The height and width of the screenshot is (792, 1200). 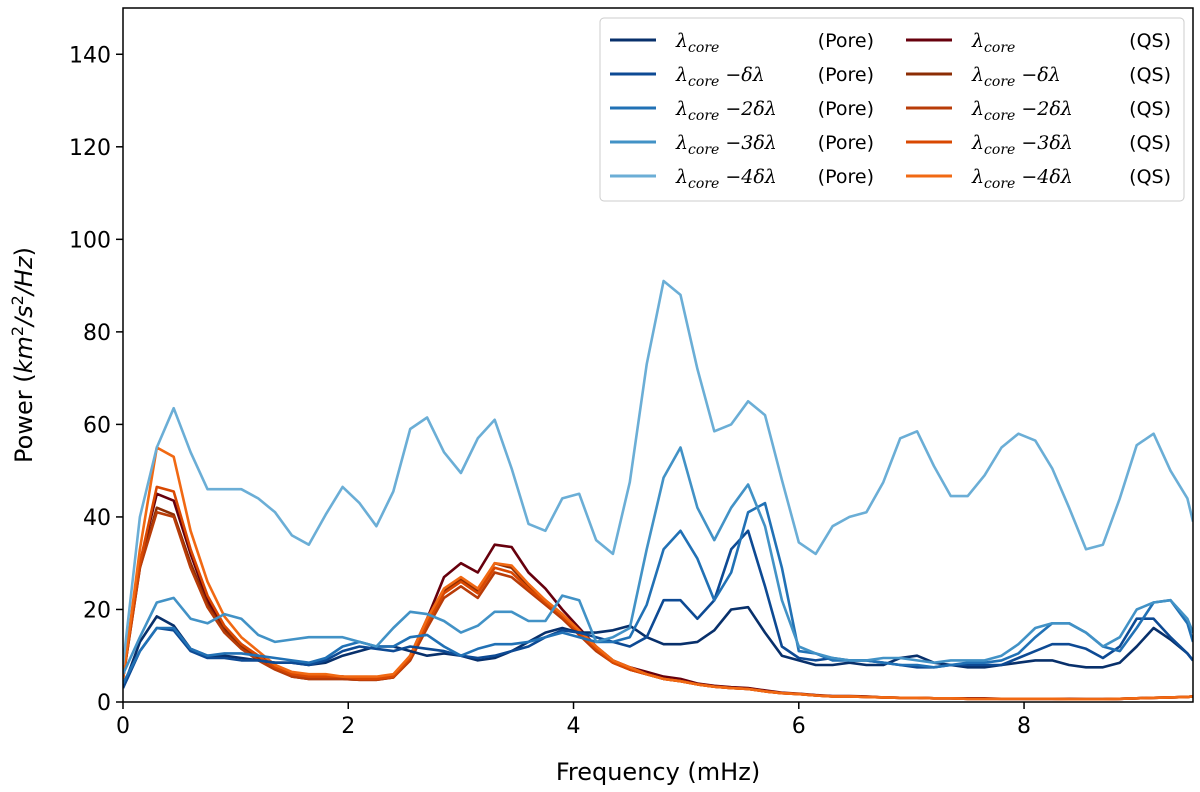 What do you see at coordinates (574, 726) in the screenshot?
I see `x-tick-label: 4` at bounding box center [574, 726].